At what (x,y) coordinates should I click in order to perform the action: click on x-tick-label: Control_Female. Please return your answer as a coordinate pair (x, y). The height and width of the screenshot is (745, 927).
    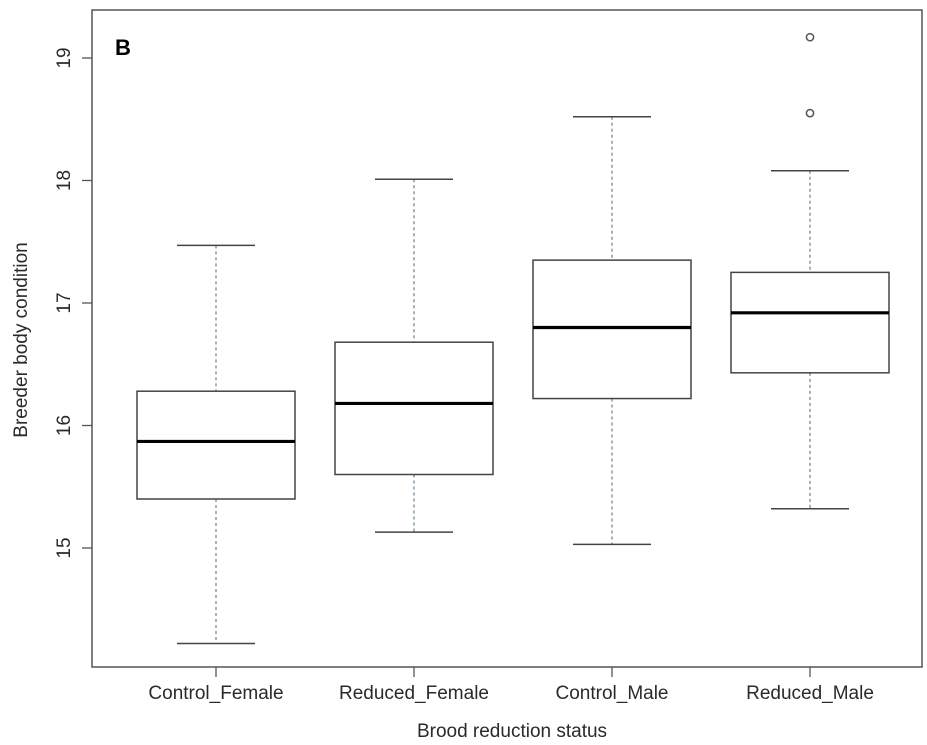
    Looking at the image, I should click on (215, 693).